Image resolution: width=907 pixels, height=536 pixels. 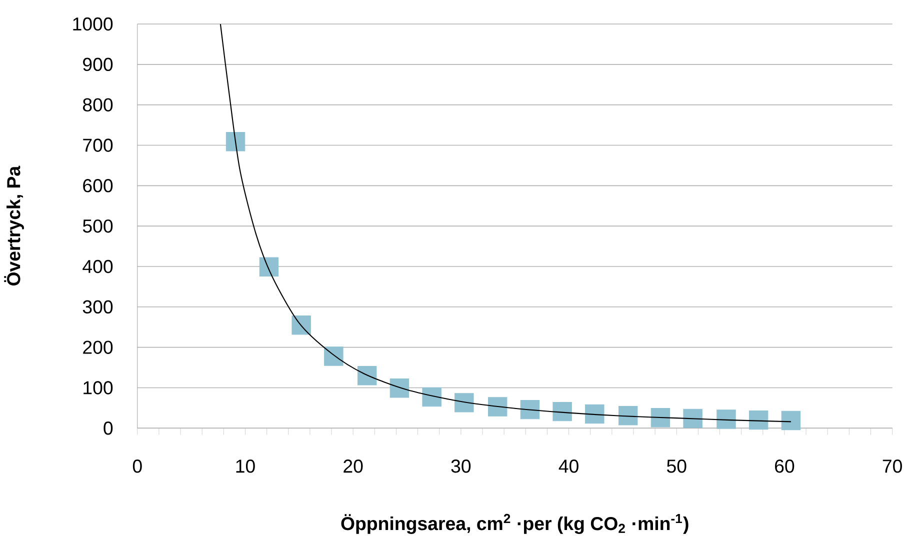 I want to click on y-tick-label: 200, so click(x=98, y=347).